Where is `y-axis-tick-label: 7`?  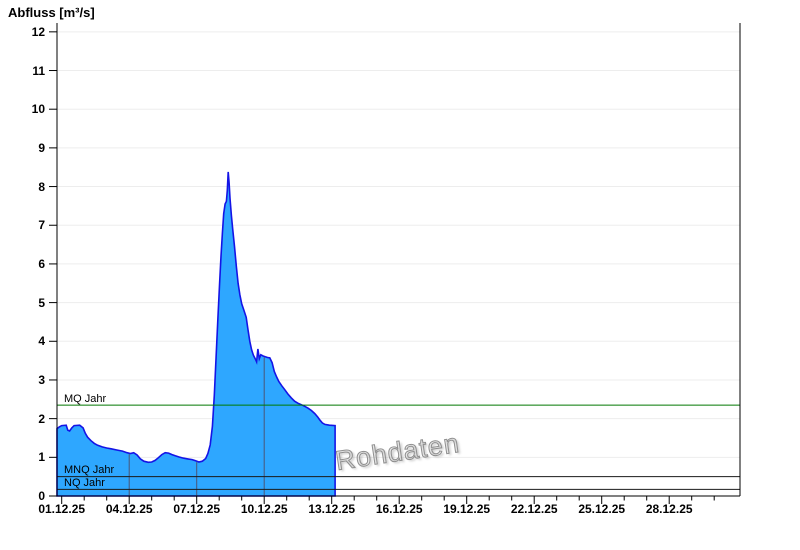 y-axis-tick-label: 7 is located at coordinates (41, 225).